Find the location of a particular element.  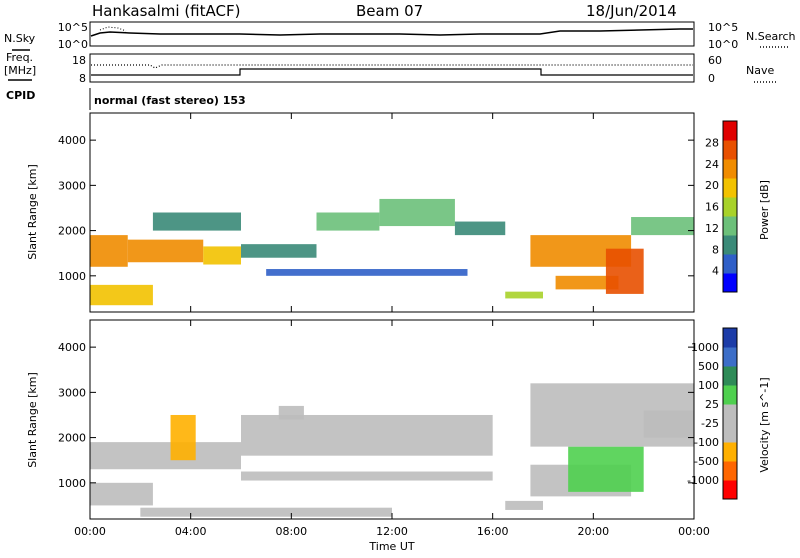

colorbar-tick-label: 16 is located at coordinates (712, 207).